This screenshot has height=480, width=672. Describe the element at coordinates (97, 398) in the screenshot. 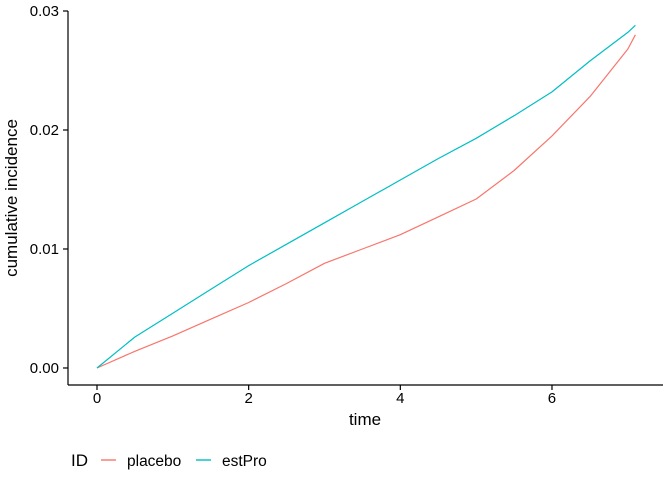

I see `x-tick-label: 0` at that location.